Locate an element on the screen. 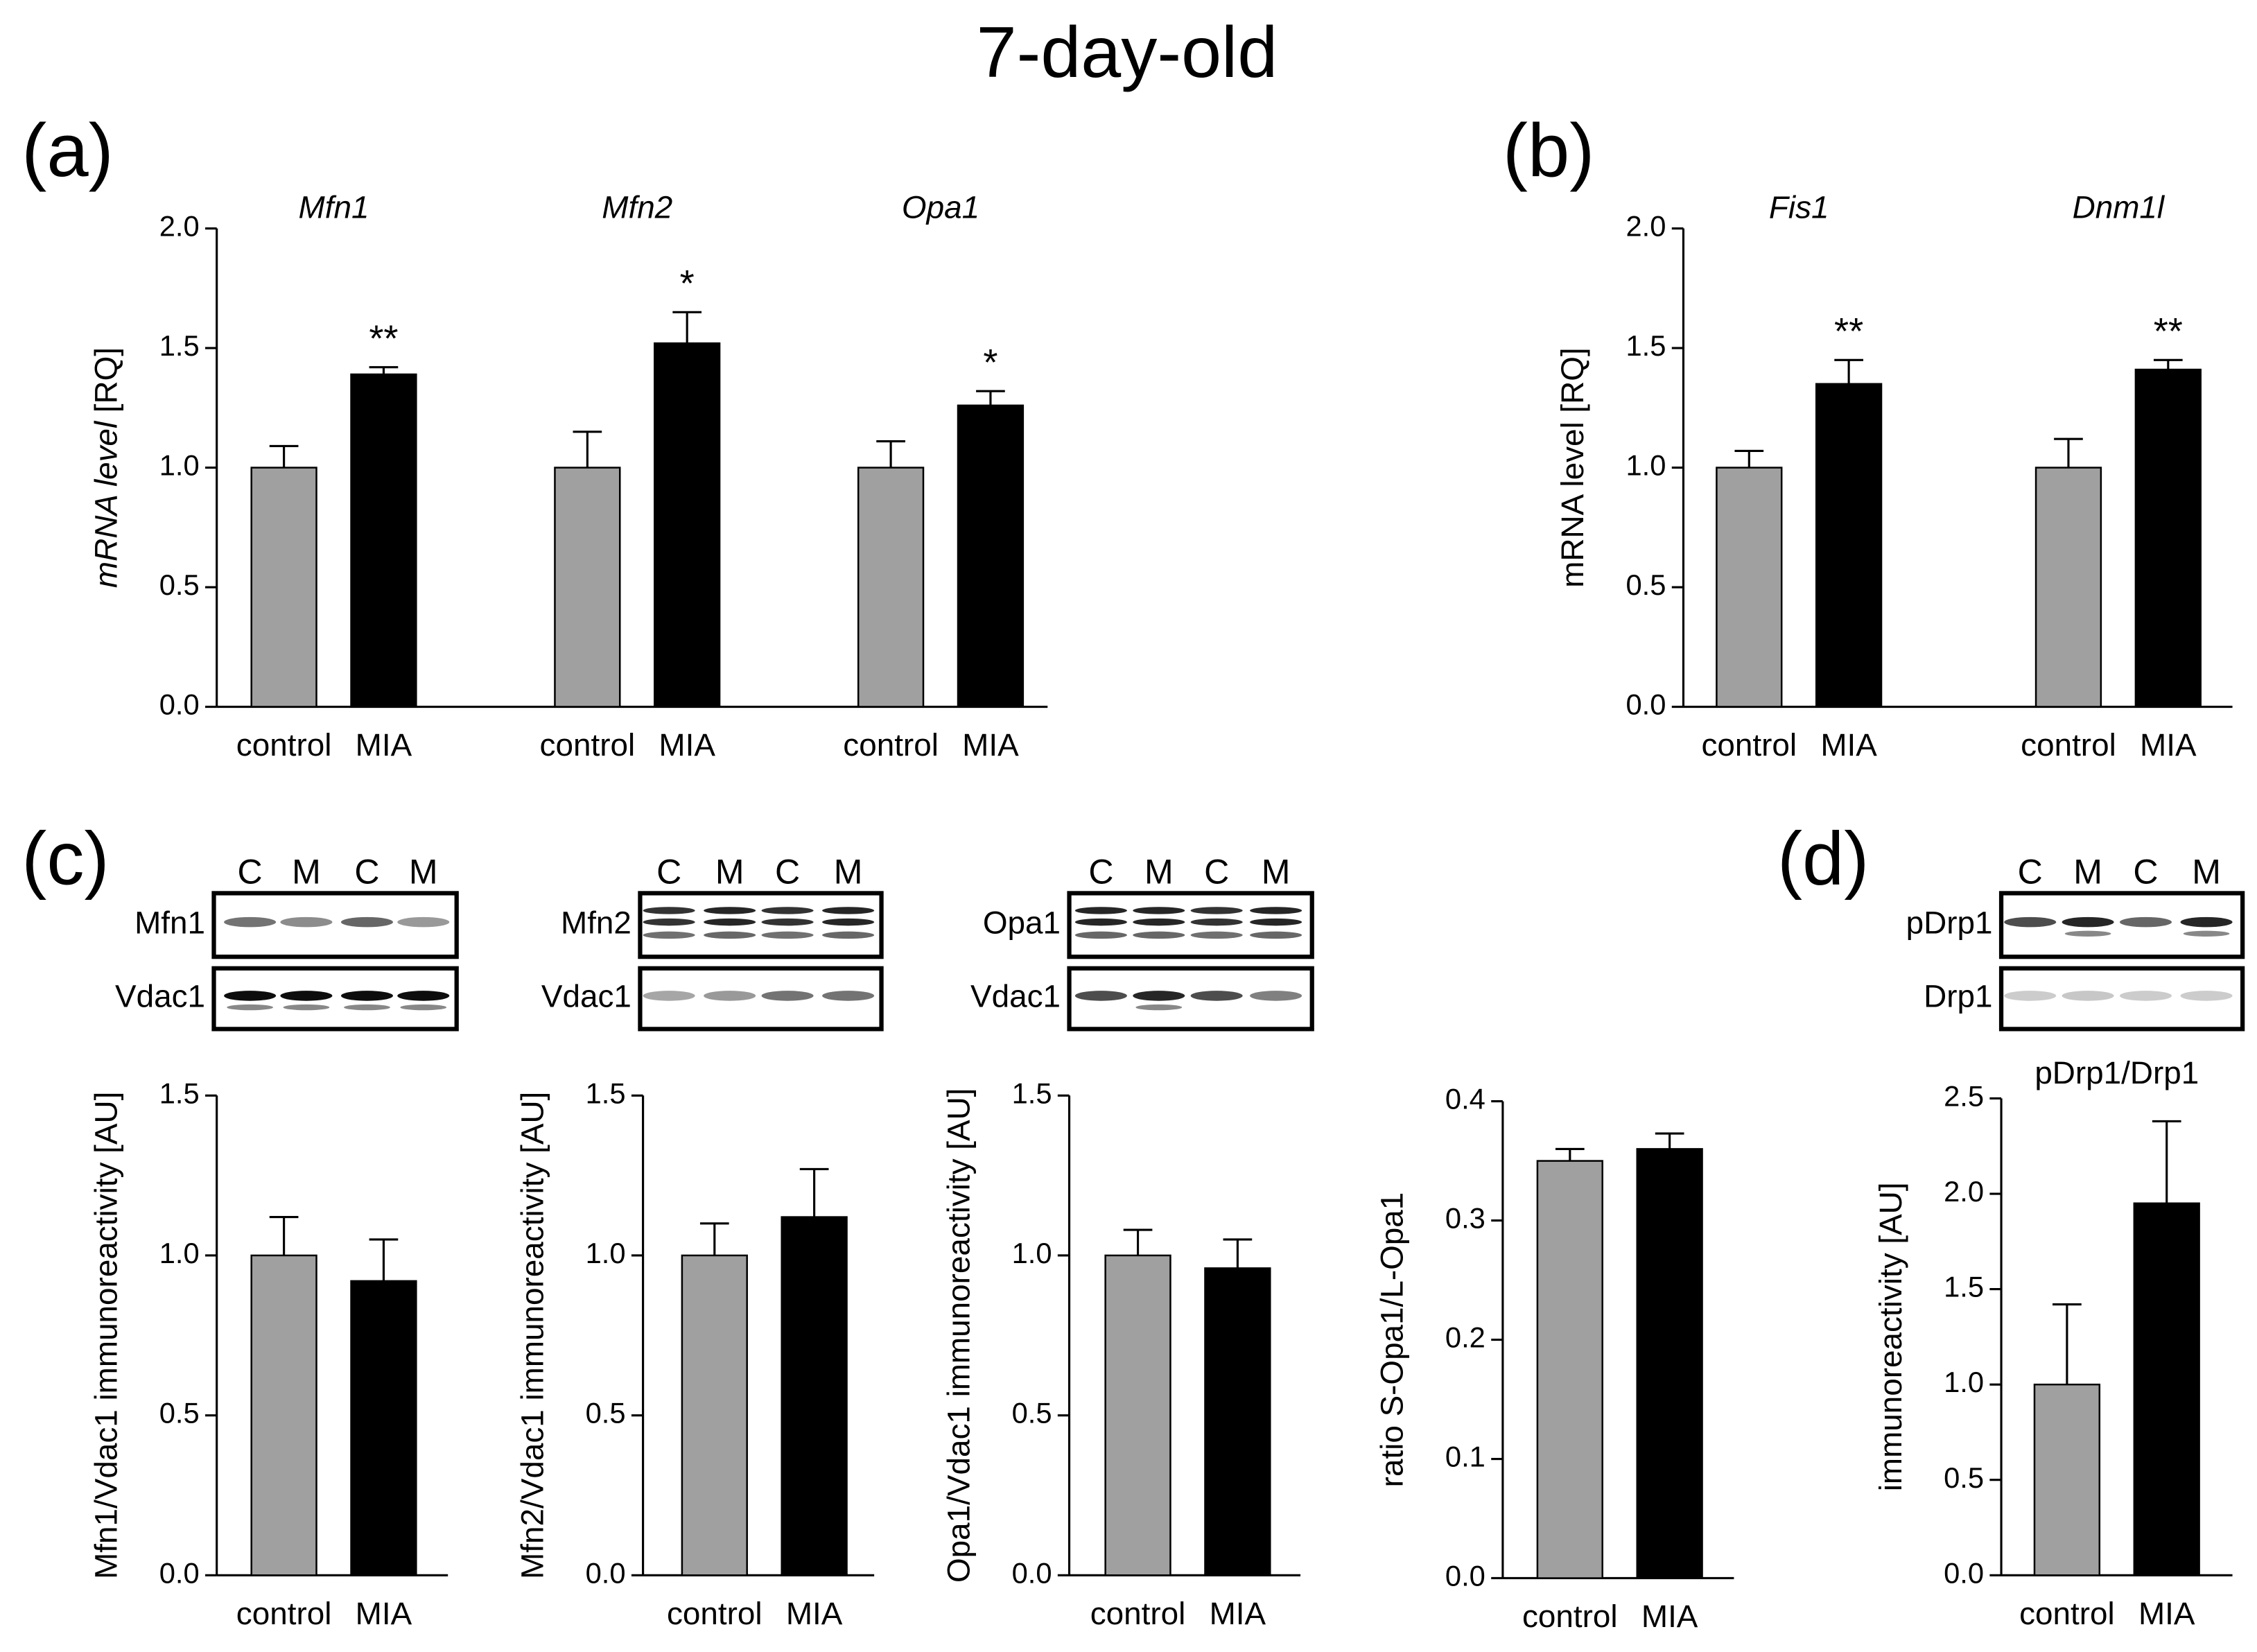 This screenshot has height=1652, width=2257. row-label: Mfn1 is located at coordinates (170, 922).